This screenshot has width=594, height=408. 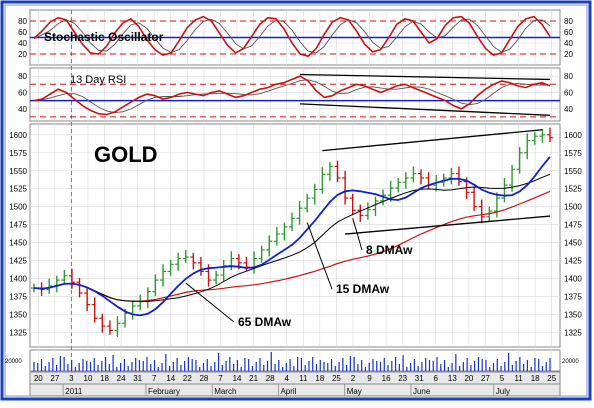 I want to click on y-tick-label-right: 1600, so click(x=573, y=135).